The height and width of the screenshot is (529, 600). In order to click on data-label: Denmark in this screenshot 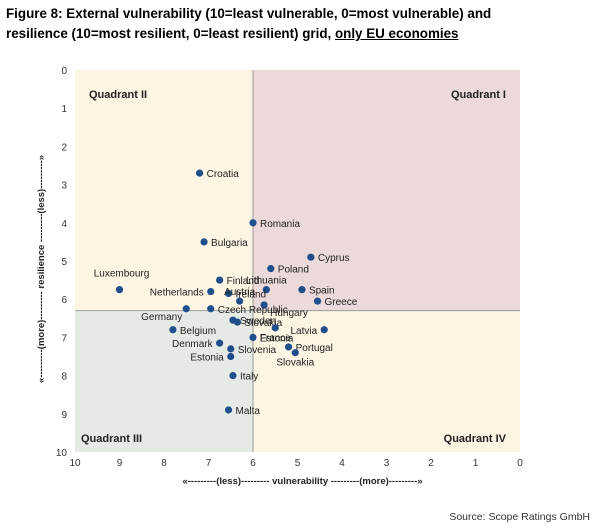, I will do `click(193, 344)`.